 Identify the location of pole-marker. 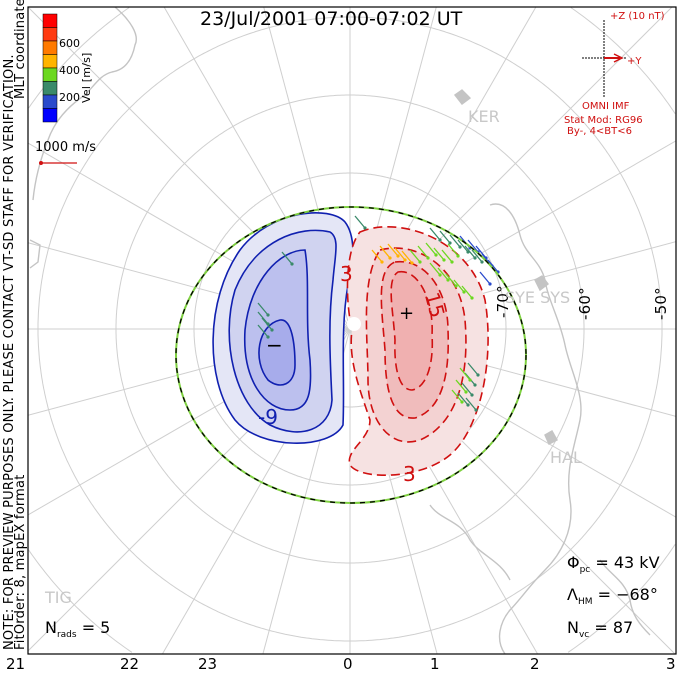
(354, 324).